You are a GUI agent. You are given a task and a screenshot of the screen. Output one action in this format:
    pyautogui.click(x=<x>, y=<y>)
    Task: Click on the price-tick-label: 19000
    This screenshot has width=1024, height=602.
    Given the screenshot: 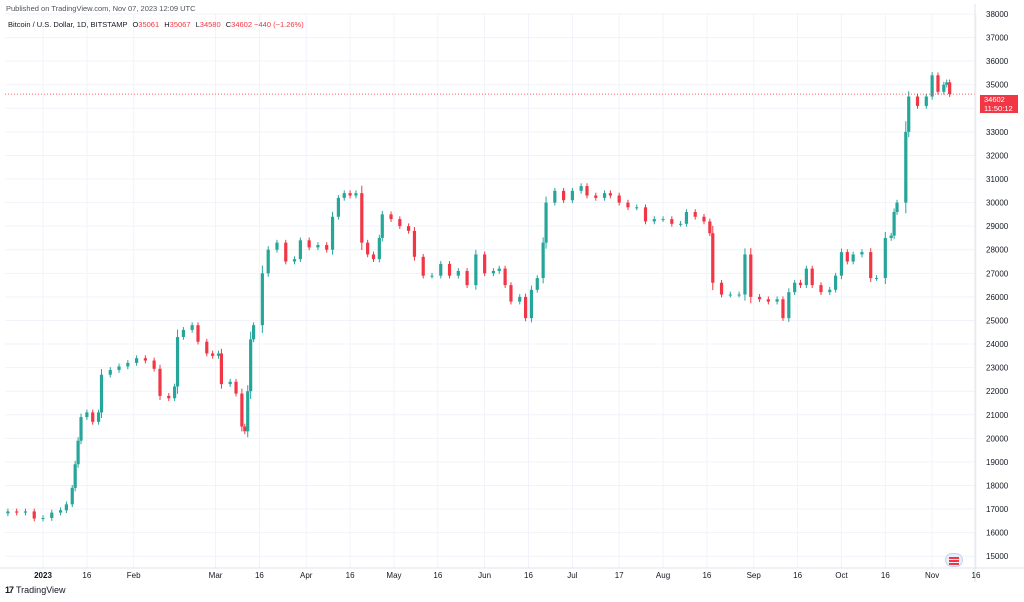 What is the action you would take?
    pyautogui.click(x=997, y=462)
    